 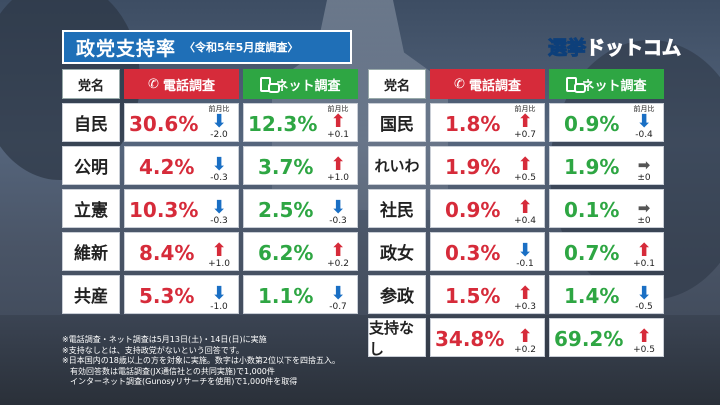 What do you see at coordinates (592, 253) in the screenshot?
I see `net-percentage: 0.7%` at bounding box center [592, 253].